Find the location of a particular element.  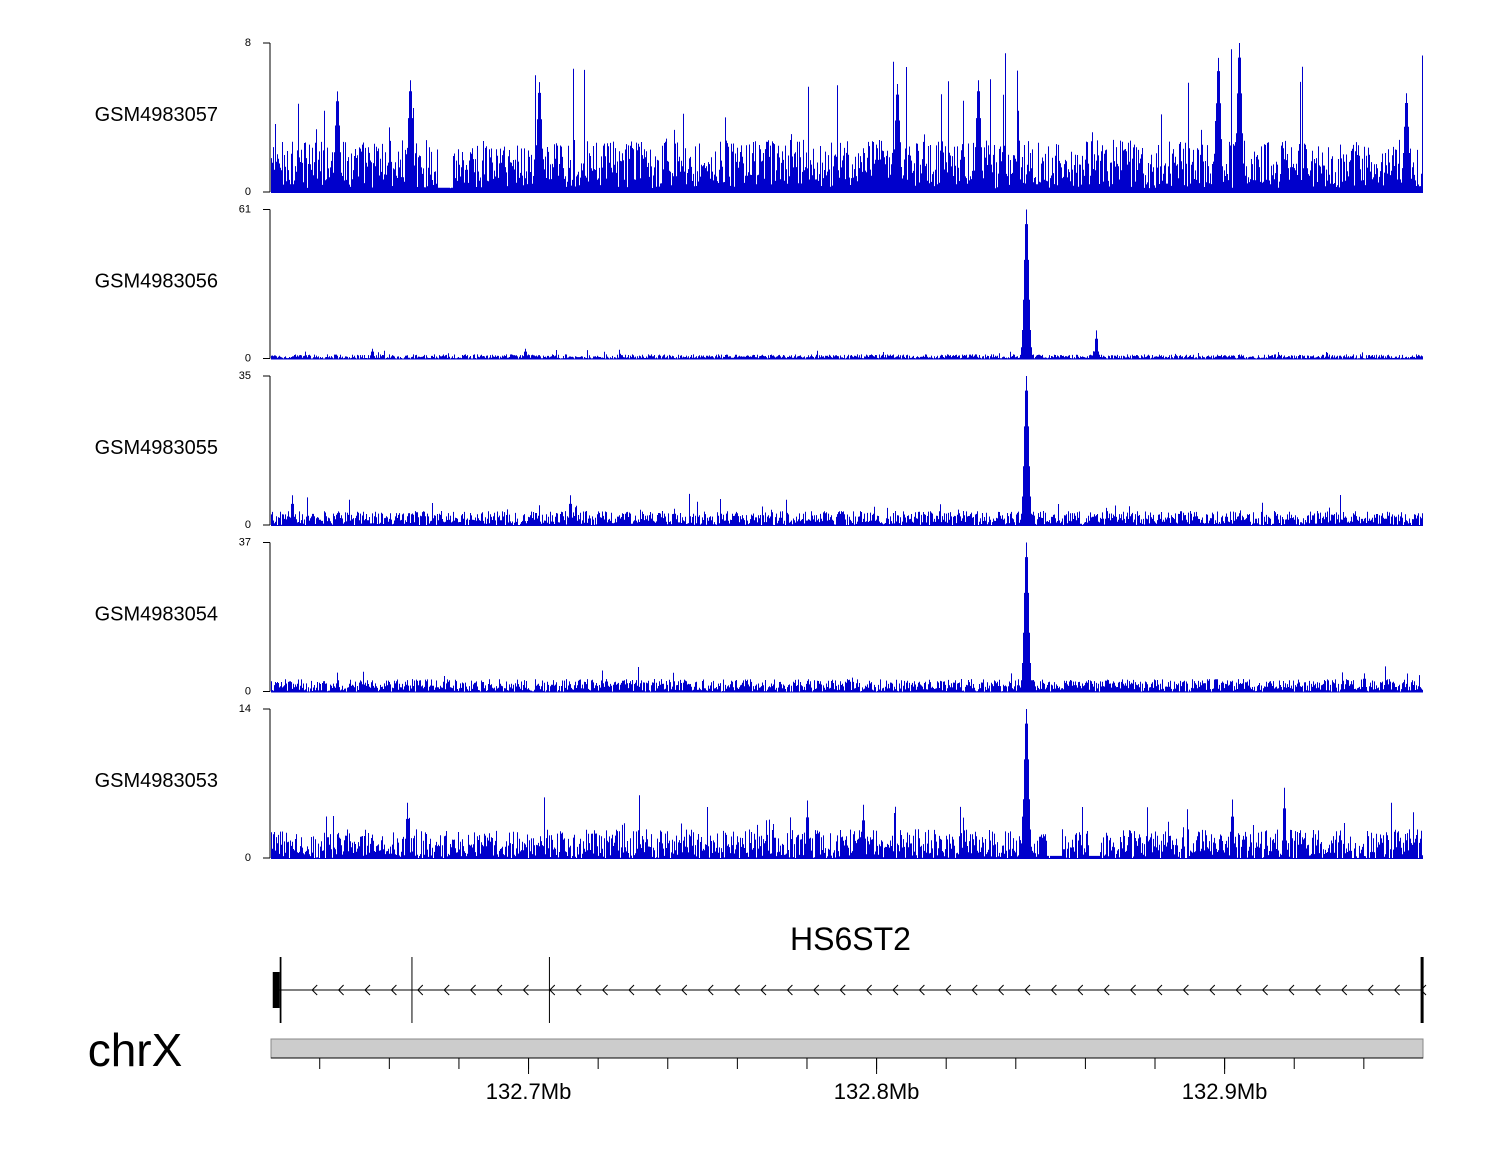

track-label: GSM4983055 is located at coordinates (156, 448).